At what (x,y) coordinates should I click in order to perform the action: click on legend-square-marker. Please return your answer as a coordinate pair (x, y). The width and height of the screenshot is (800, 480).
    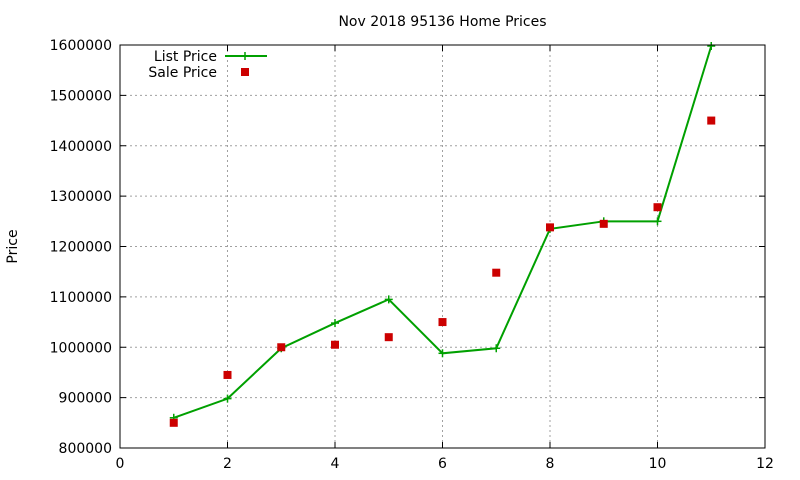
    Looking at the image, I should click on (245, 72).